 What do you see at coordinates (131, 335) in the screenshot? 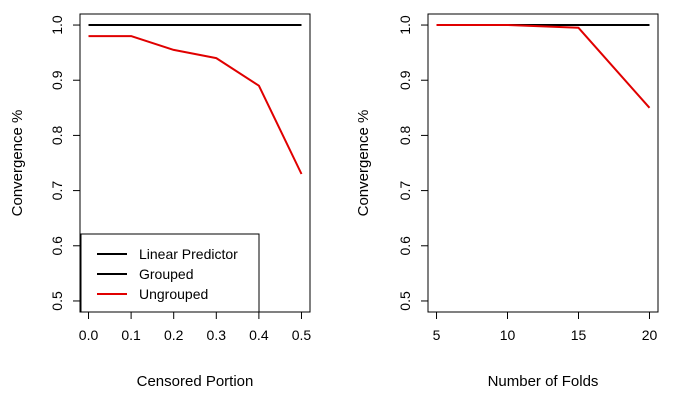
I see `x-tick-label: 0.1` at bounding box center [131, 335].